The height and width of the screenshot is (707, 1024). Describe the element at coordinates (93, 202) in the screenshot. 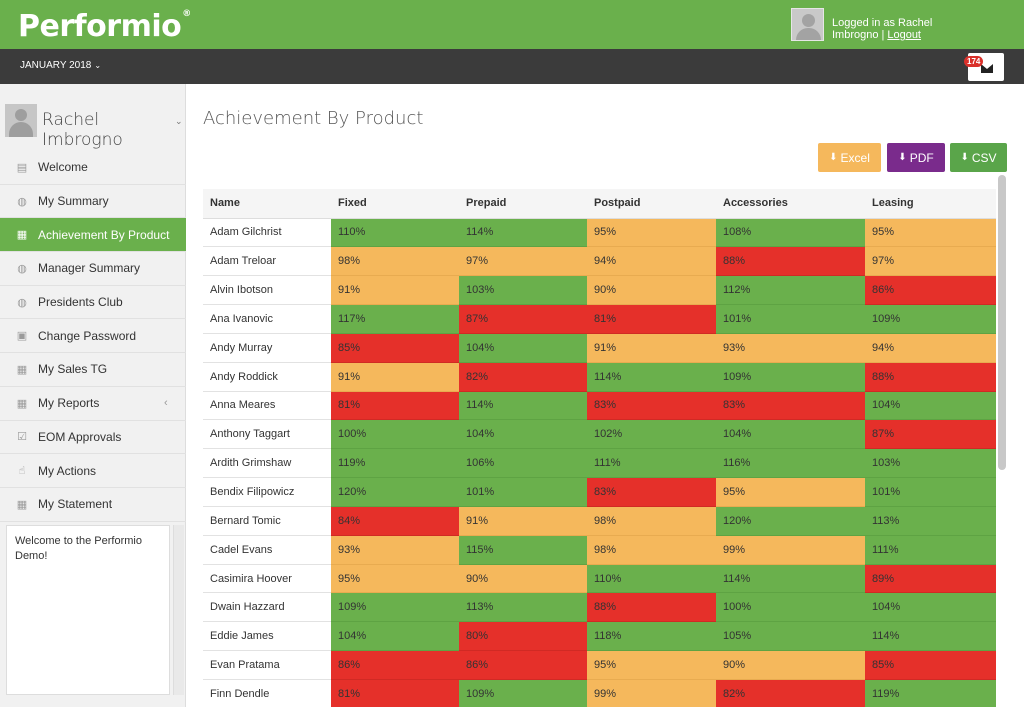

I see `sidebar-item-my-summary: ◍ My Summary` at that location.